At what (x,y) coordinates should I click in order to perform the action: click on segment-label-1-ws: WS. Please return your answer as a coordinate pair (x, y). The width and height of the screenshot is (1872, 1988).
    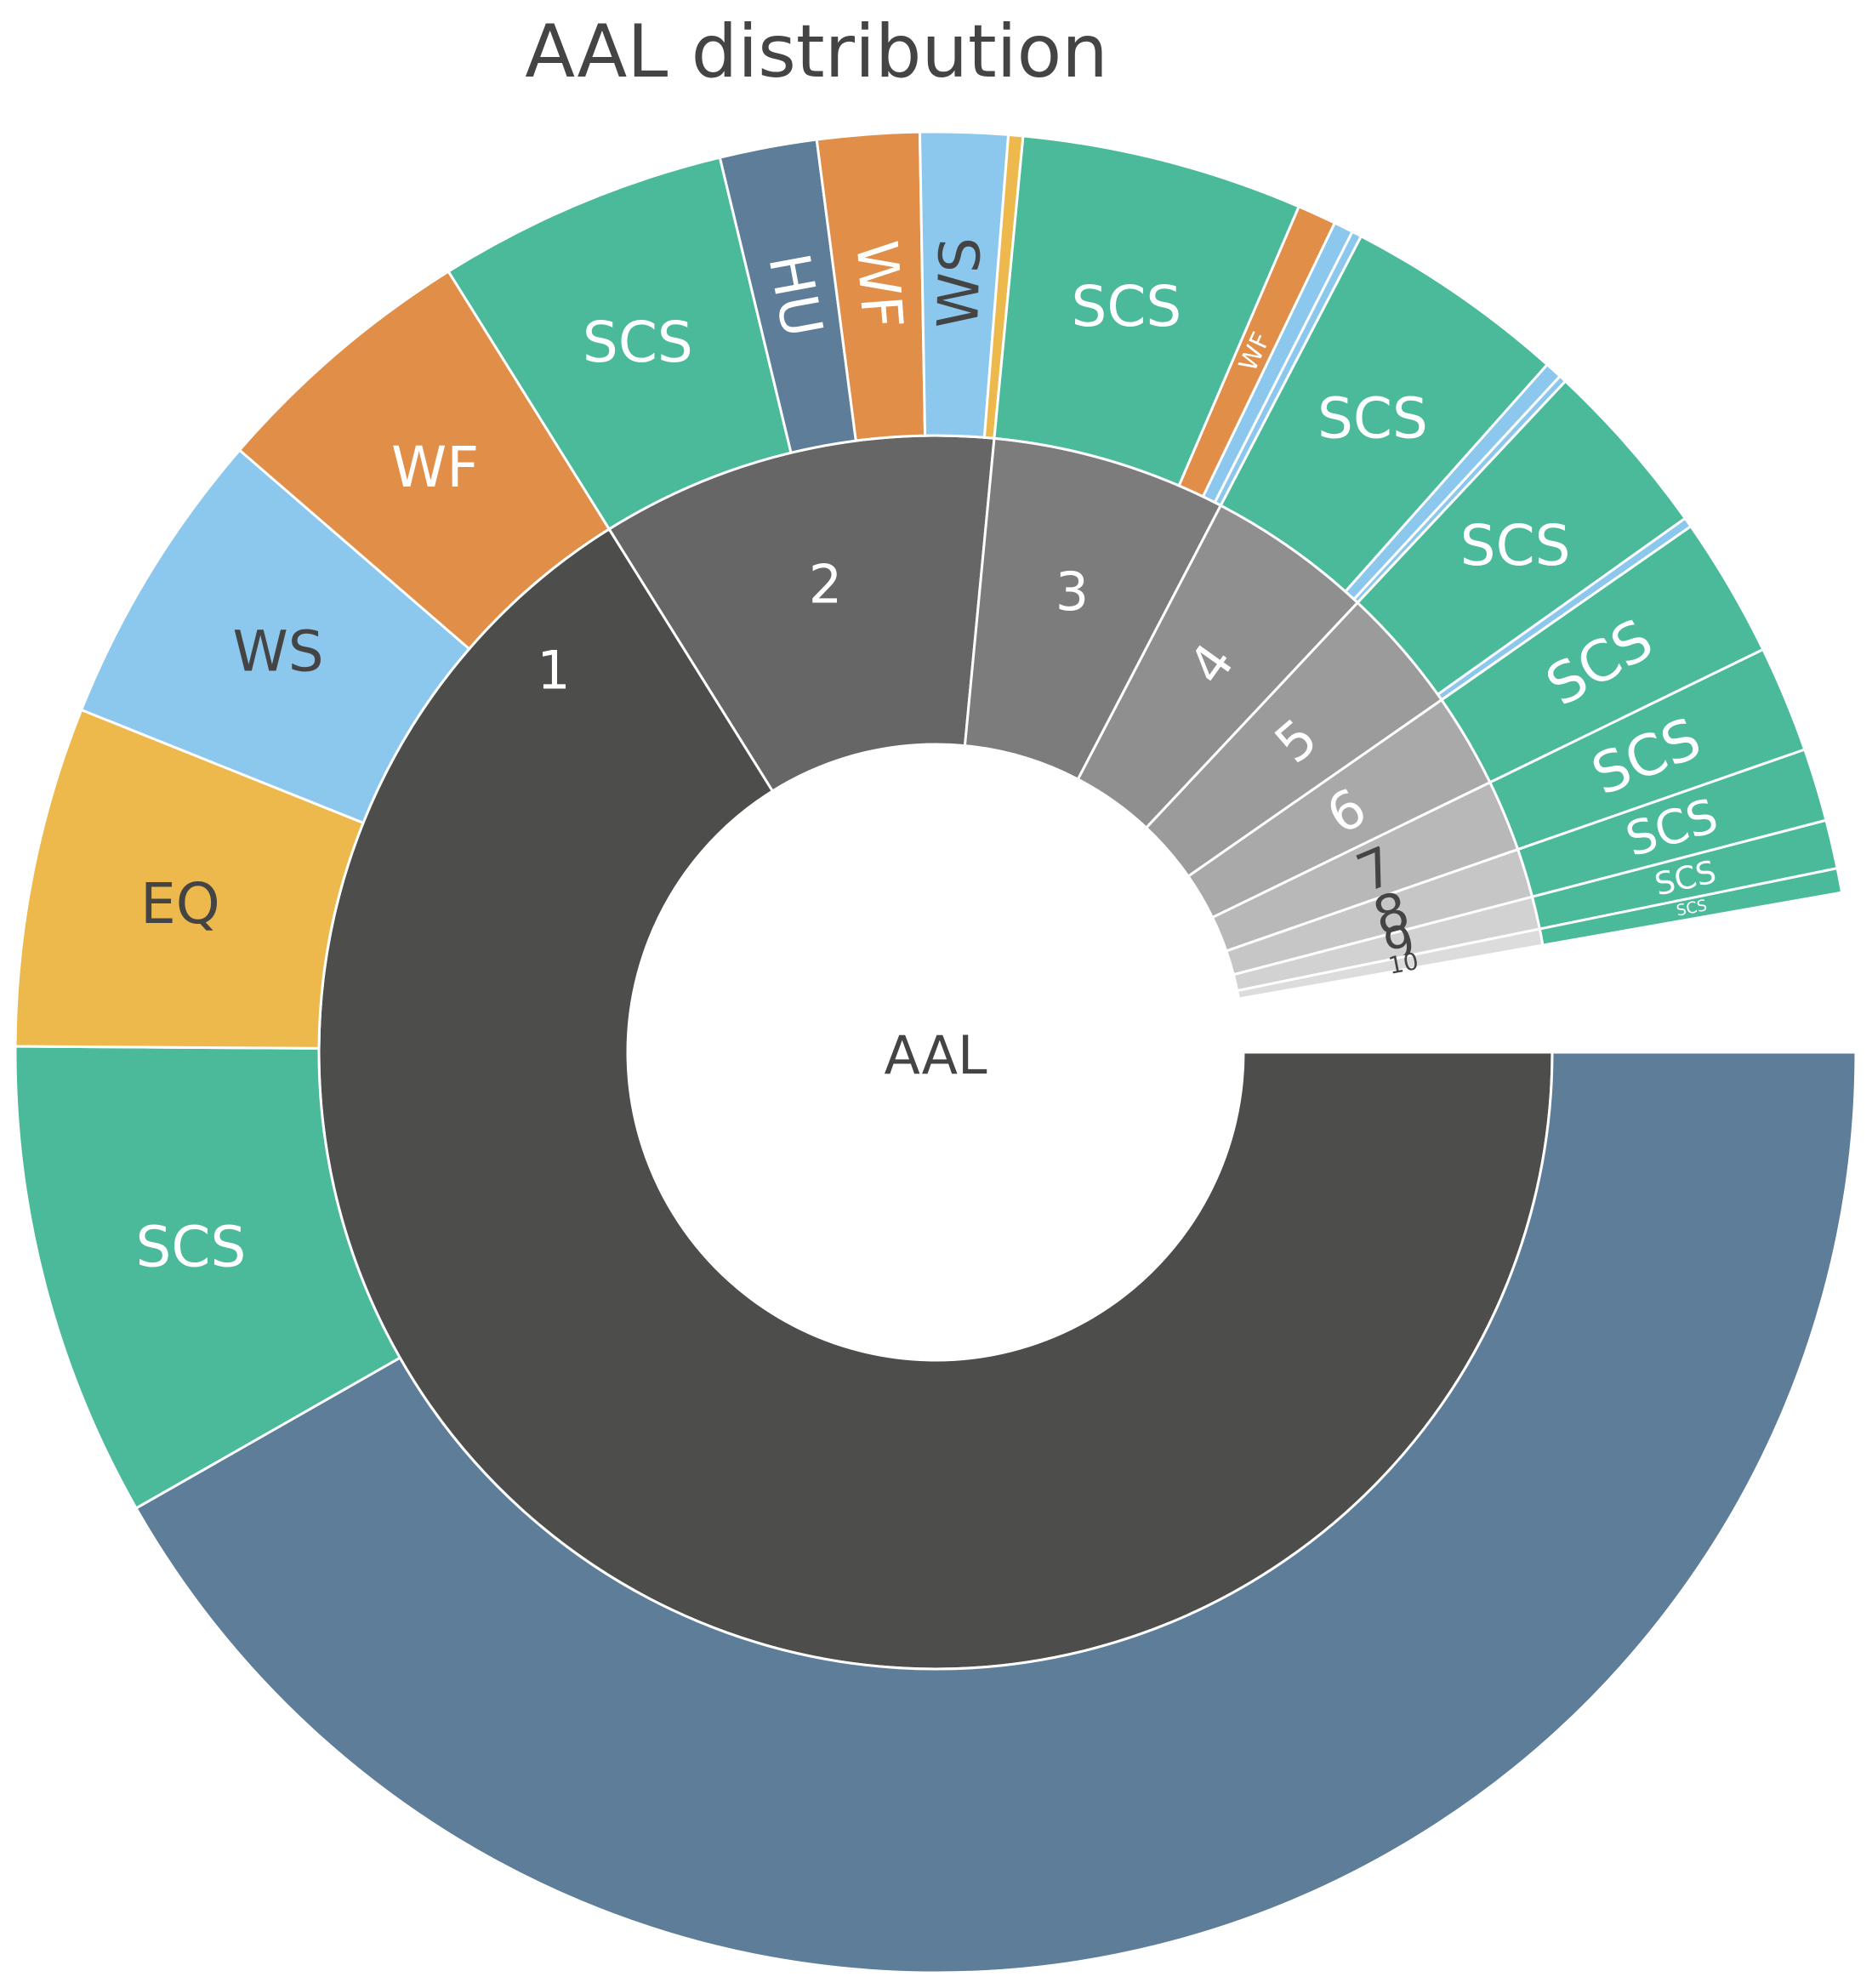
    Looking at the image, I should click on (278, 652).